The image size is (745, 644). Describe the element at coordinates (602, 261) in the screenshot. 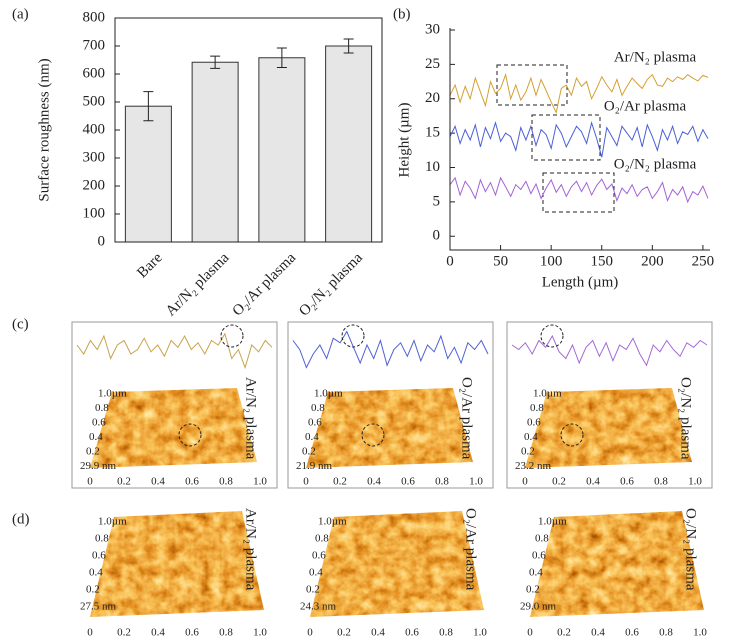

I see `x-tick-label: 150` at that location.